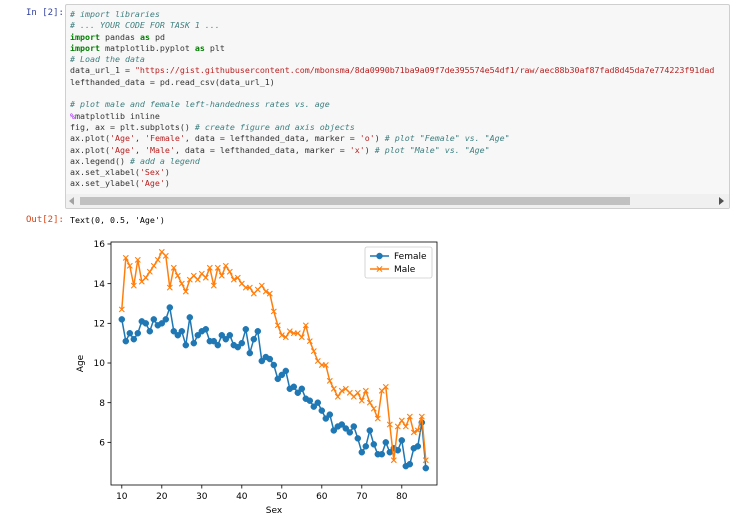 The height and width of the screenshot is (524, 733). Describe the element at coordinates (362, 497) in the screenshot. I see `x-tick-label: 70` at that location.